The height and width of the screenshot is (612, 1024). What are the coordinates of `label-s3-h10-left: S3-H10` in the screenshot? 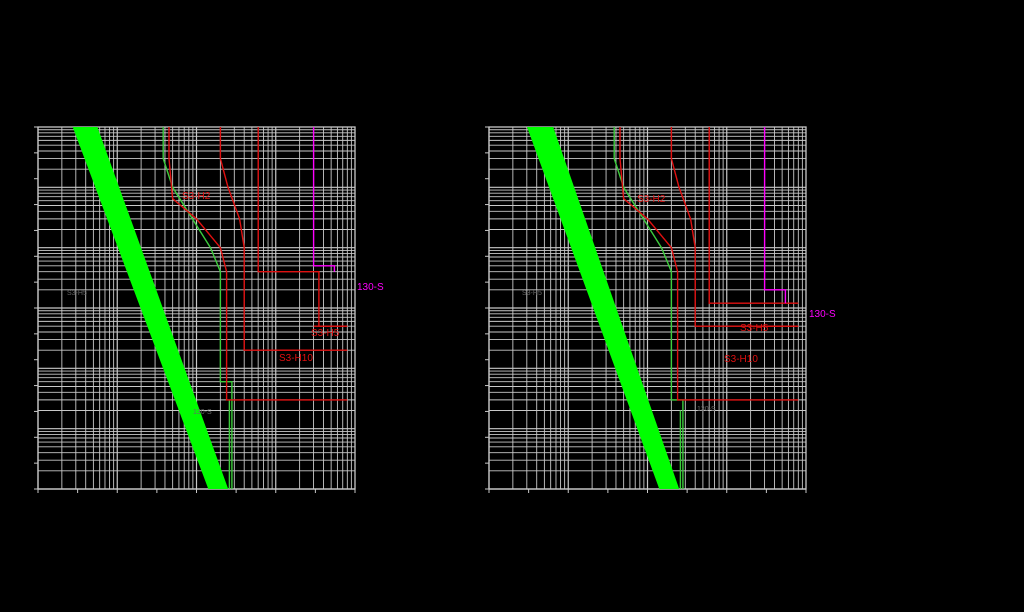 It's located at (296, 358).